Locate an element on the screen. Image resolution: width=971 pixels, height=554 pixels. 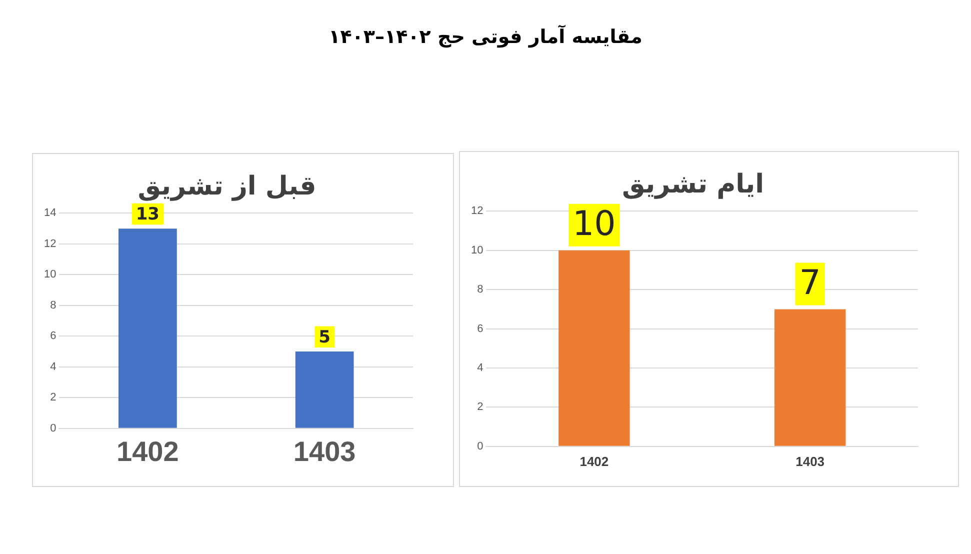
y-tick-label: 14 is located at coordinates (50, 213).